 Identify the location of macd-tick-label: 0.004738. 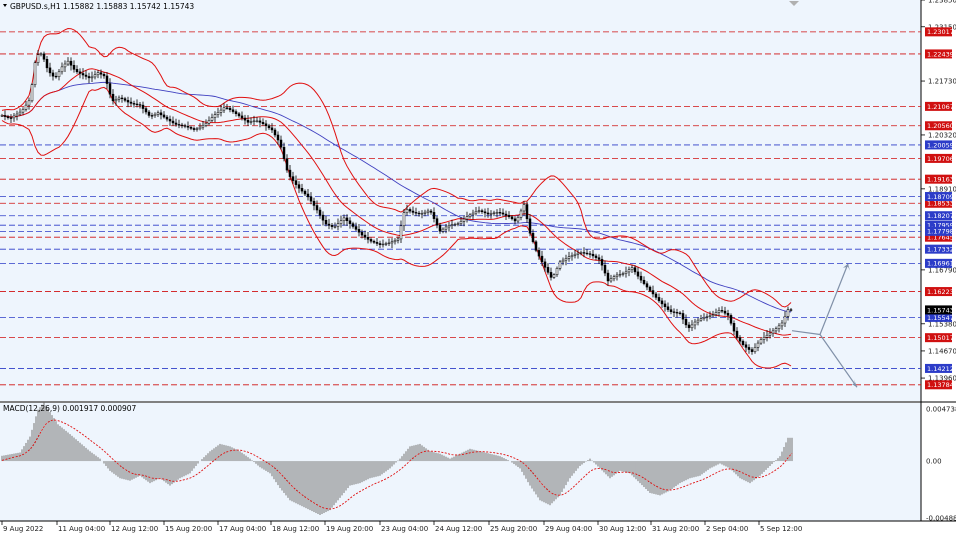
(941, 410).